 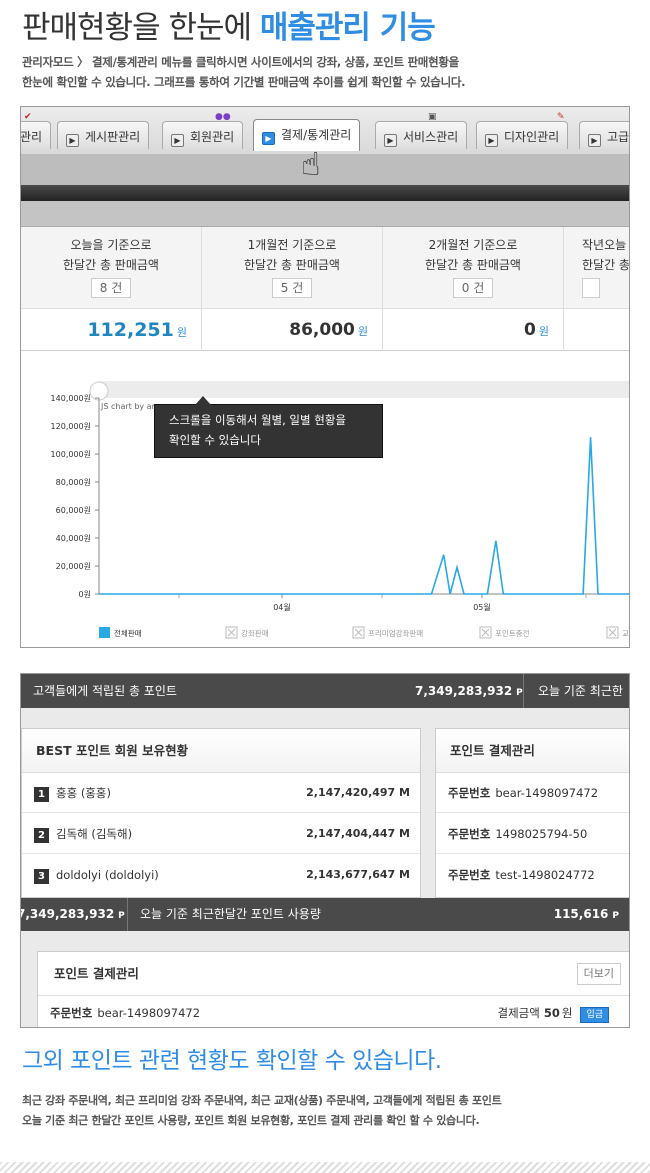 I want to click on points-usage-value: 115,616 P, so click(x=586, y=914).